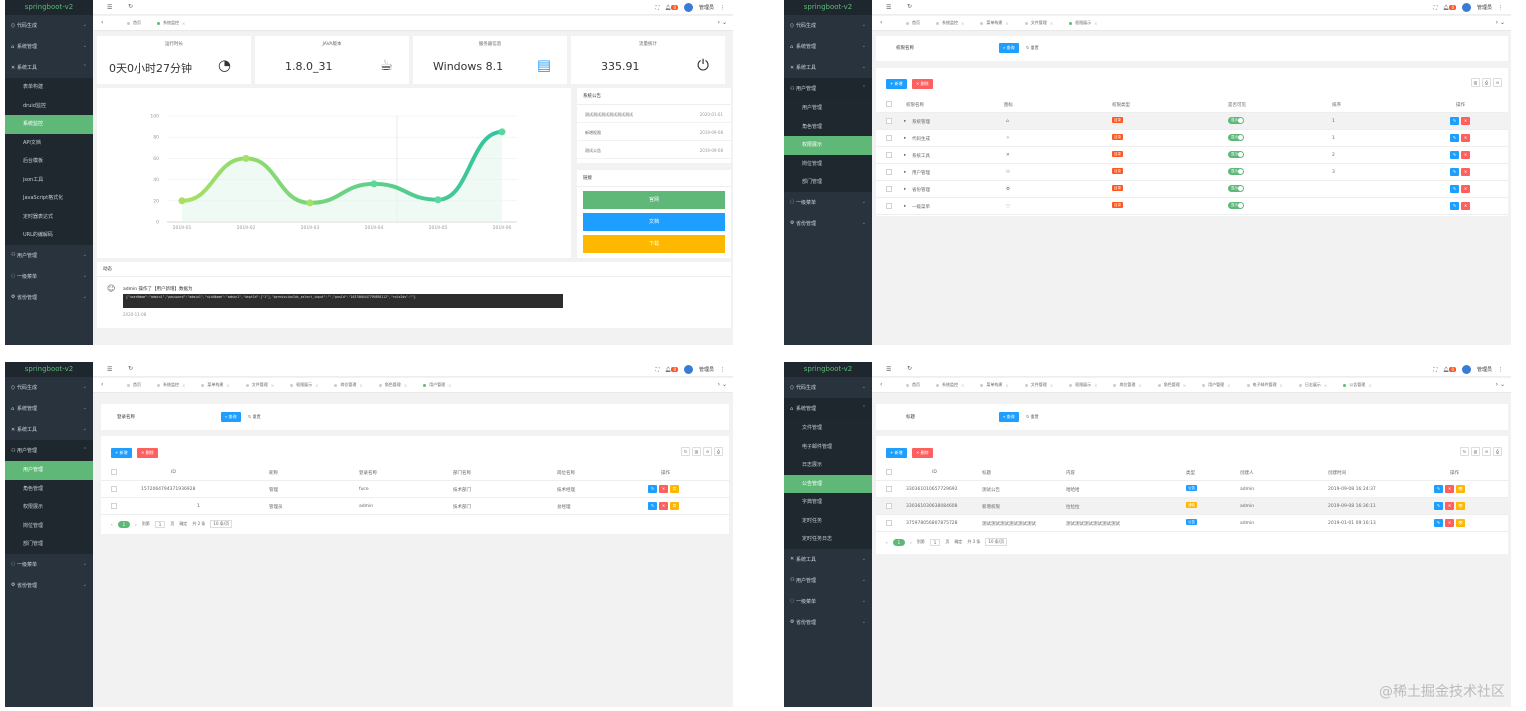 This screenshot has height=711, width=1526. I want to click on tab-item: 电子邮件管理 ×, so click(1265, 385).